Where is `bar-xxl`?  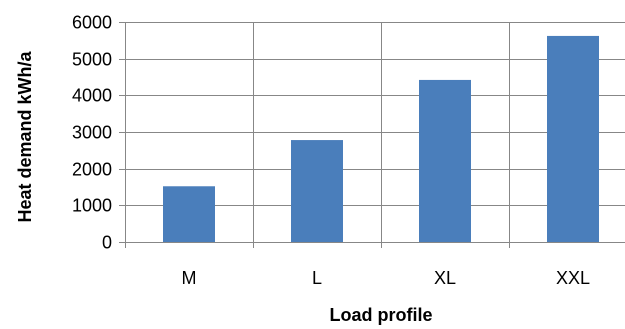
bar-xxl is located at coordinates (573, 138).